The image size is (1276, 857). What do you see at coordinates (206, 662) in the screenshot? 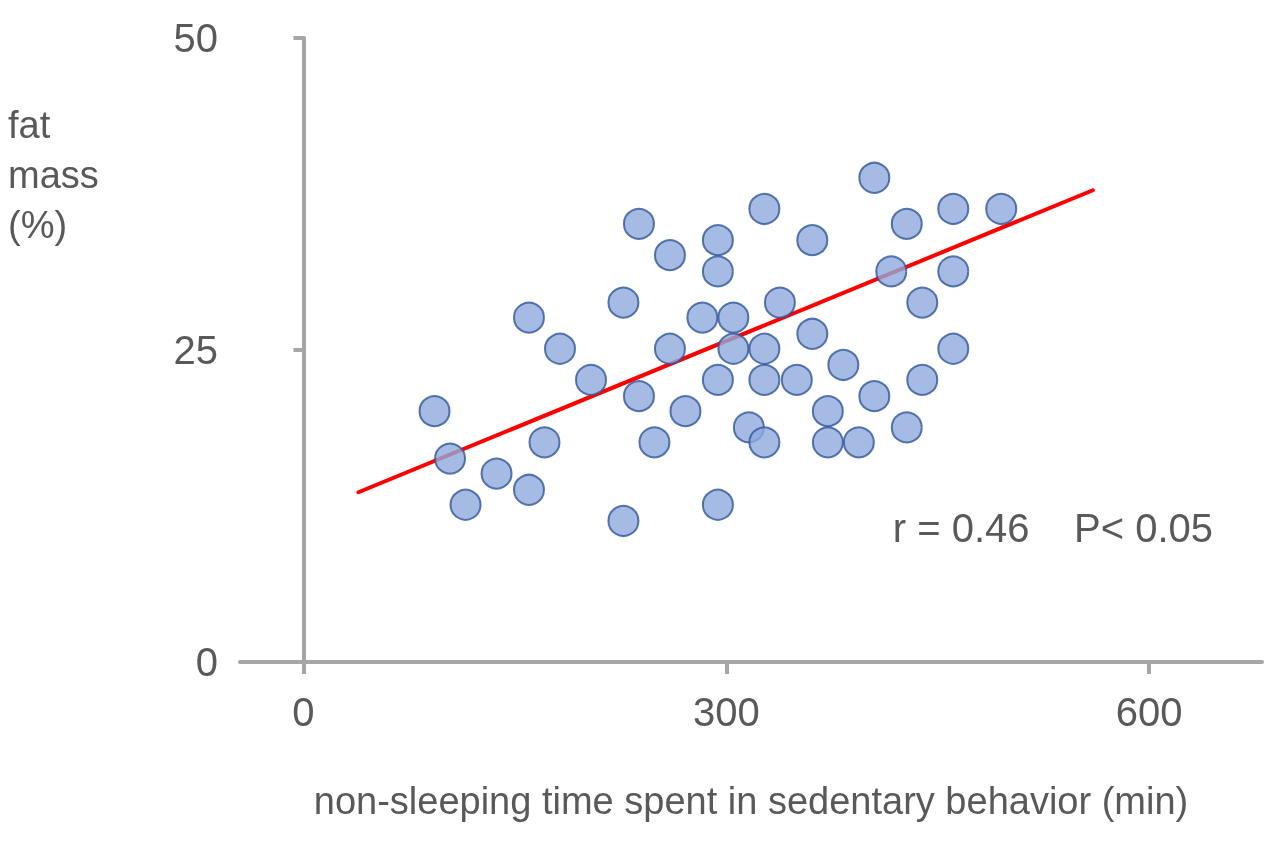
I see `y-tick-label: 0` at bounding box center [206, 662].